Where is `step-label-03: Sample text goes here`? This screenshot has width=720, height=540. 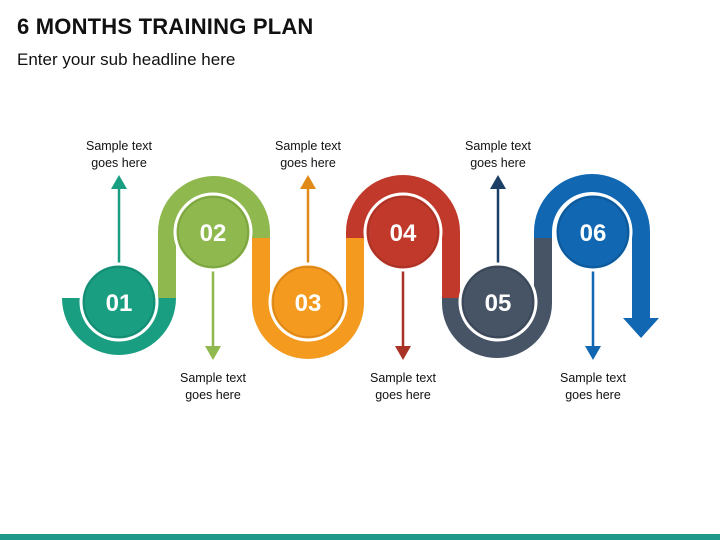
step-label-03: Sample text goes here is located at coordinates (308, 154).